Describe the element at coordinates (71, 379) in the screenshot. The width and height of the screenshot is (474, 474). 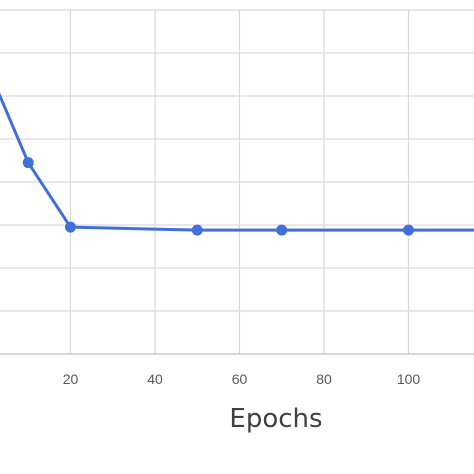
I see `x-tick-label: 20` at that location.